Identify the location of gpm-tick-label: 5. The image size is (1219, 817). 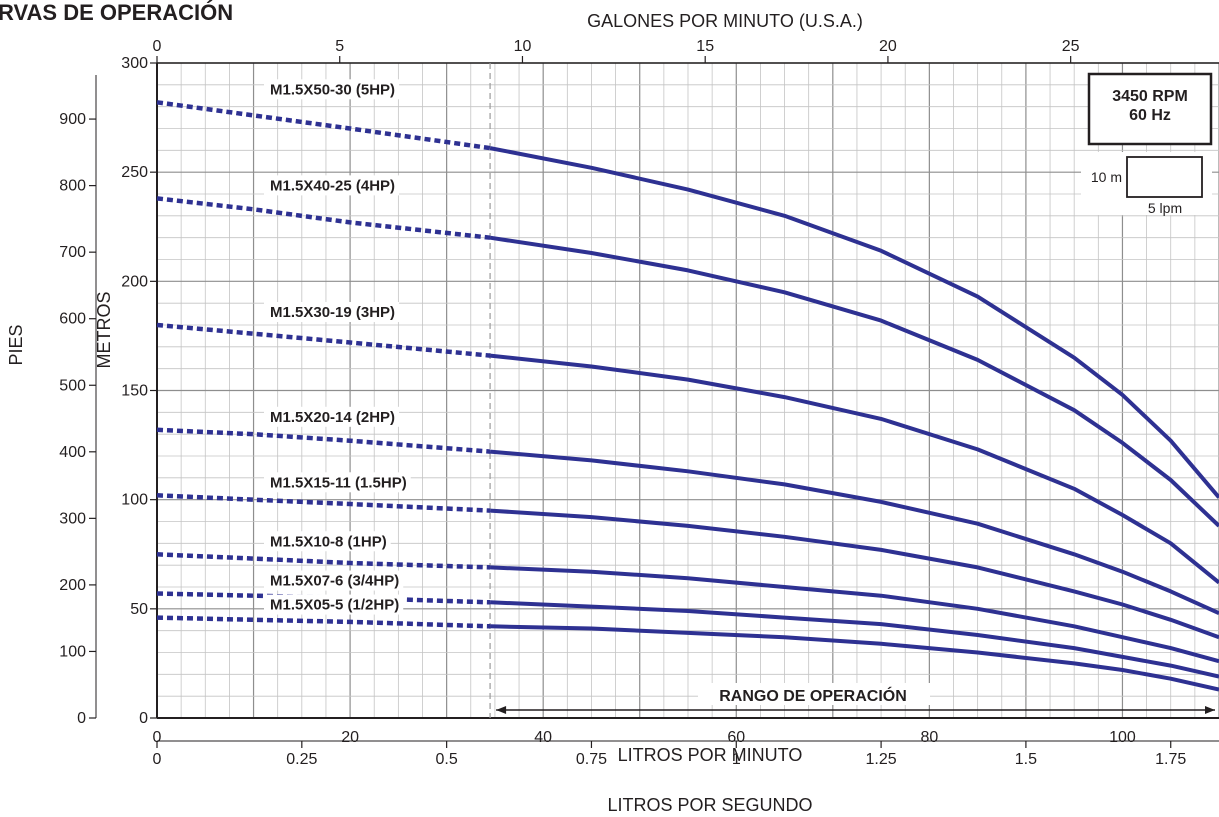
(339, 46).